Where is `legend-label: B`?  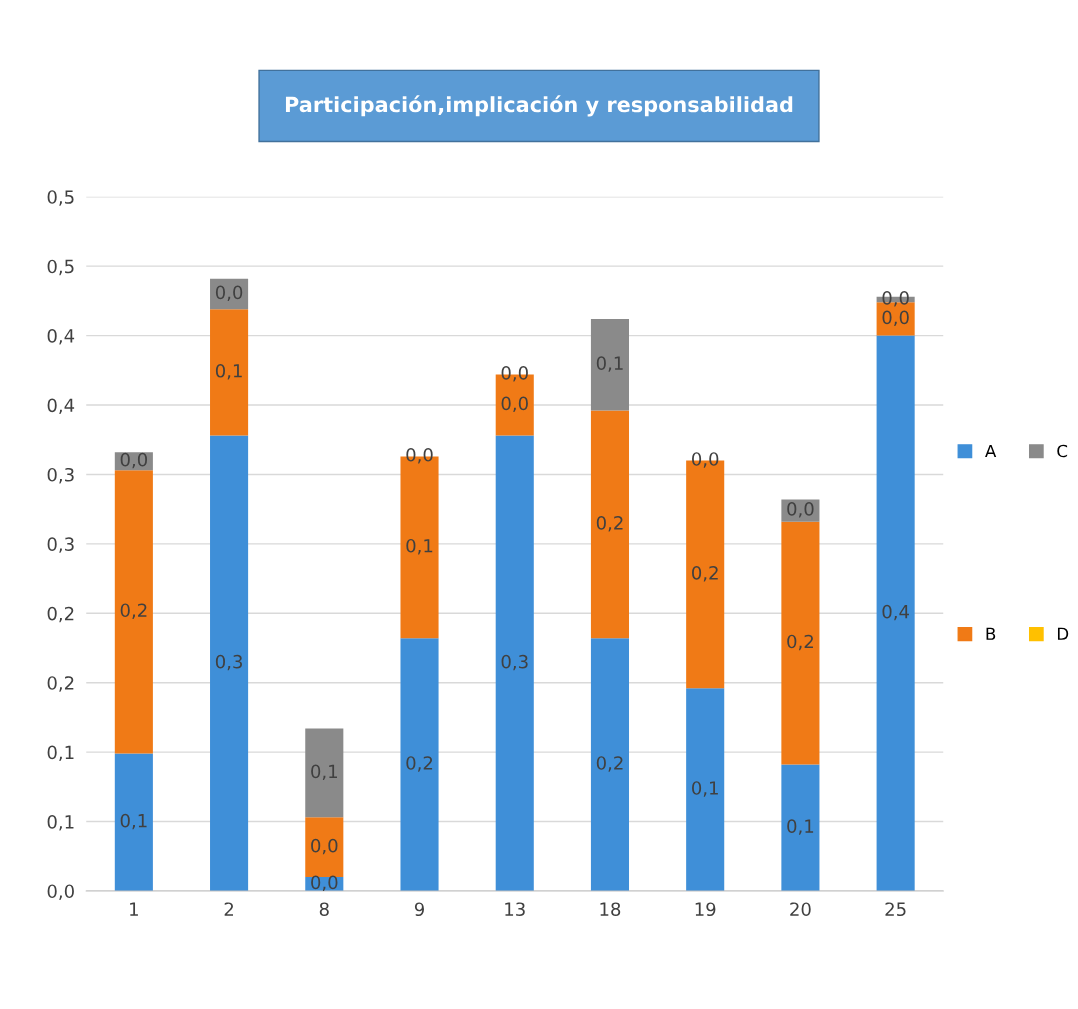 legend-label: B is located at coordinates (991, 633).